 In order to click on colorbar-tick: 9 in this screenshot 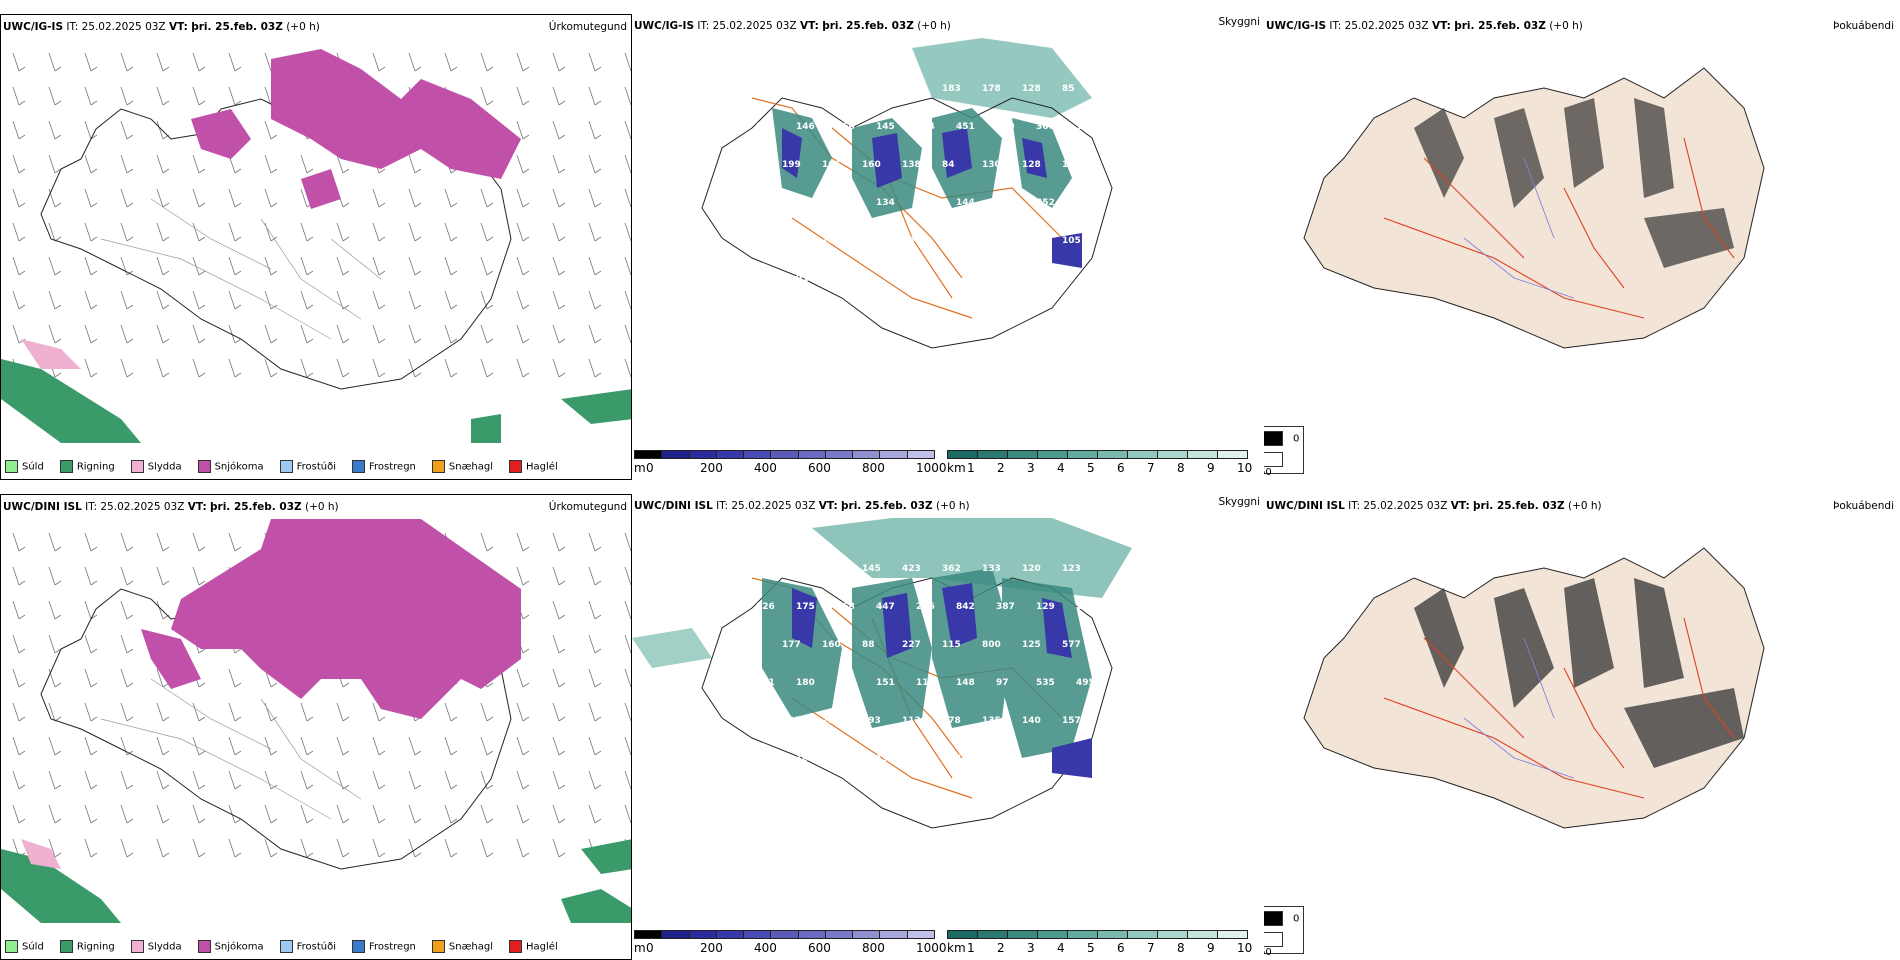, I will do `click(1211, 468)`.